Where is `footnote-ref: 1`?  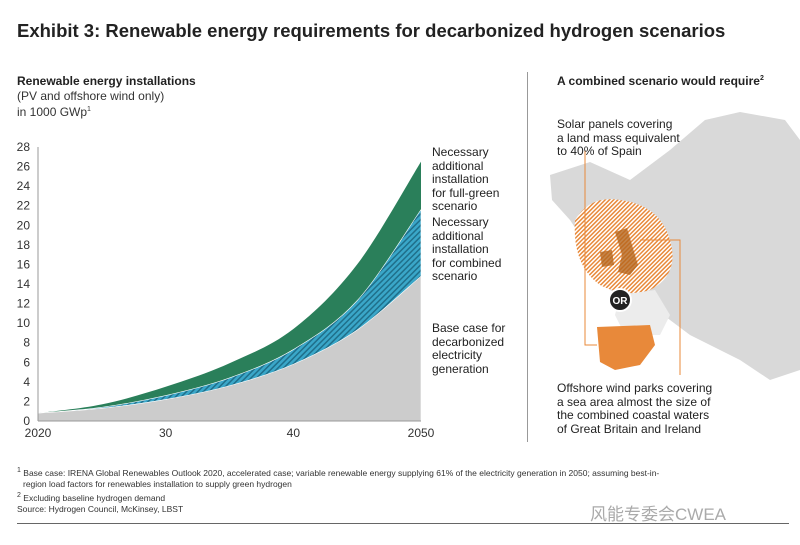 footnote-ref: 1 is located at coordinates (89, 109).